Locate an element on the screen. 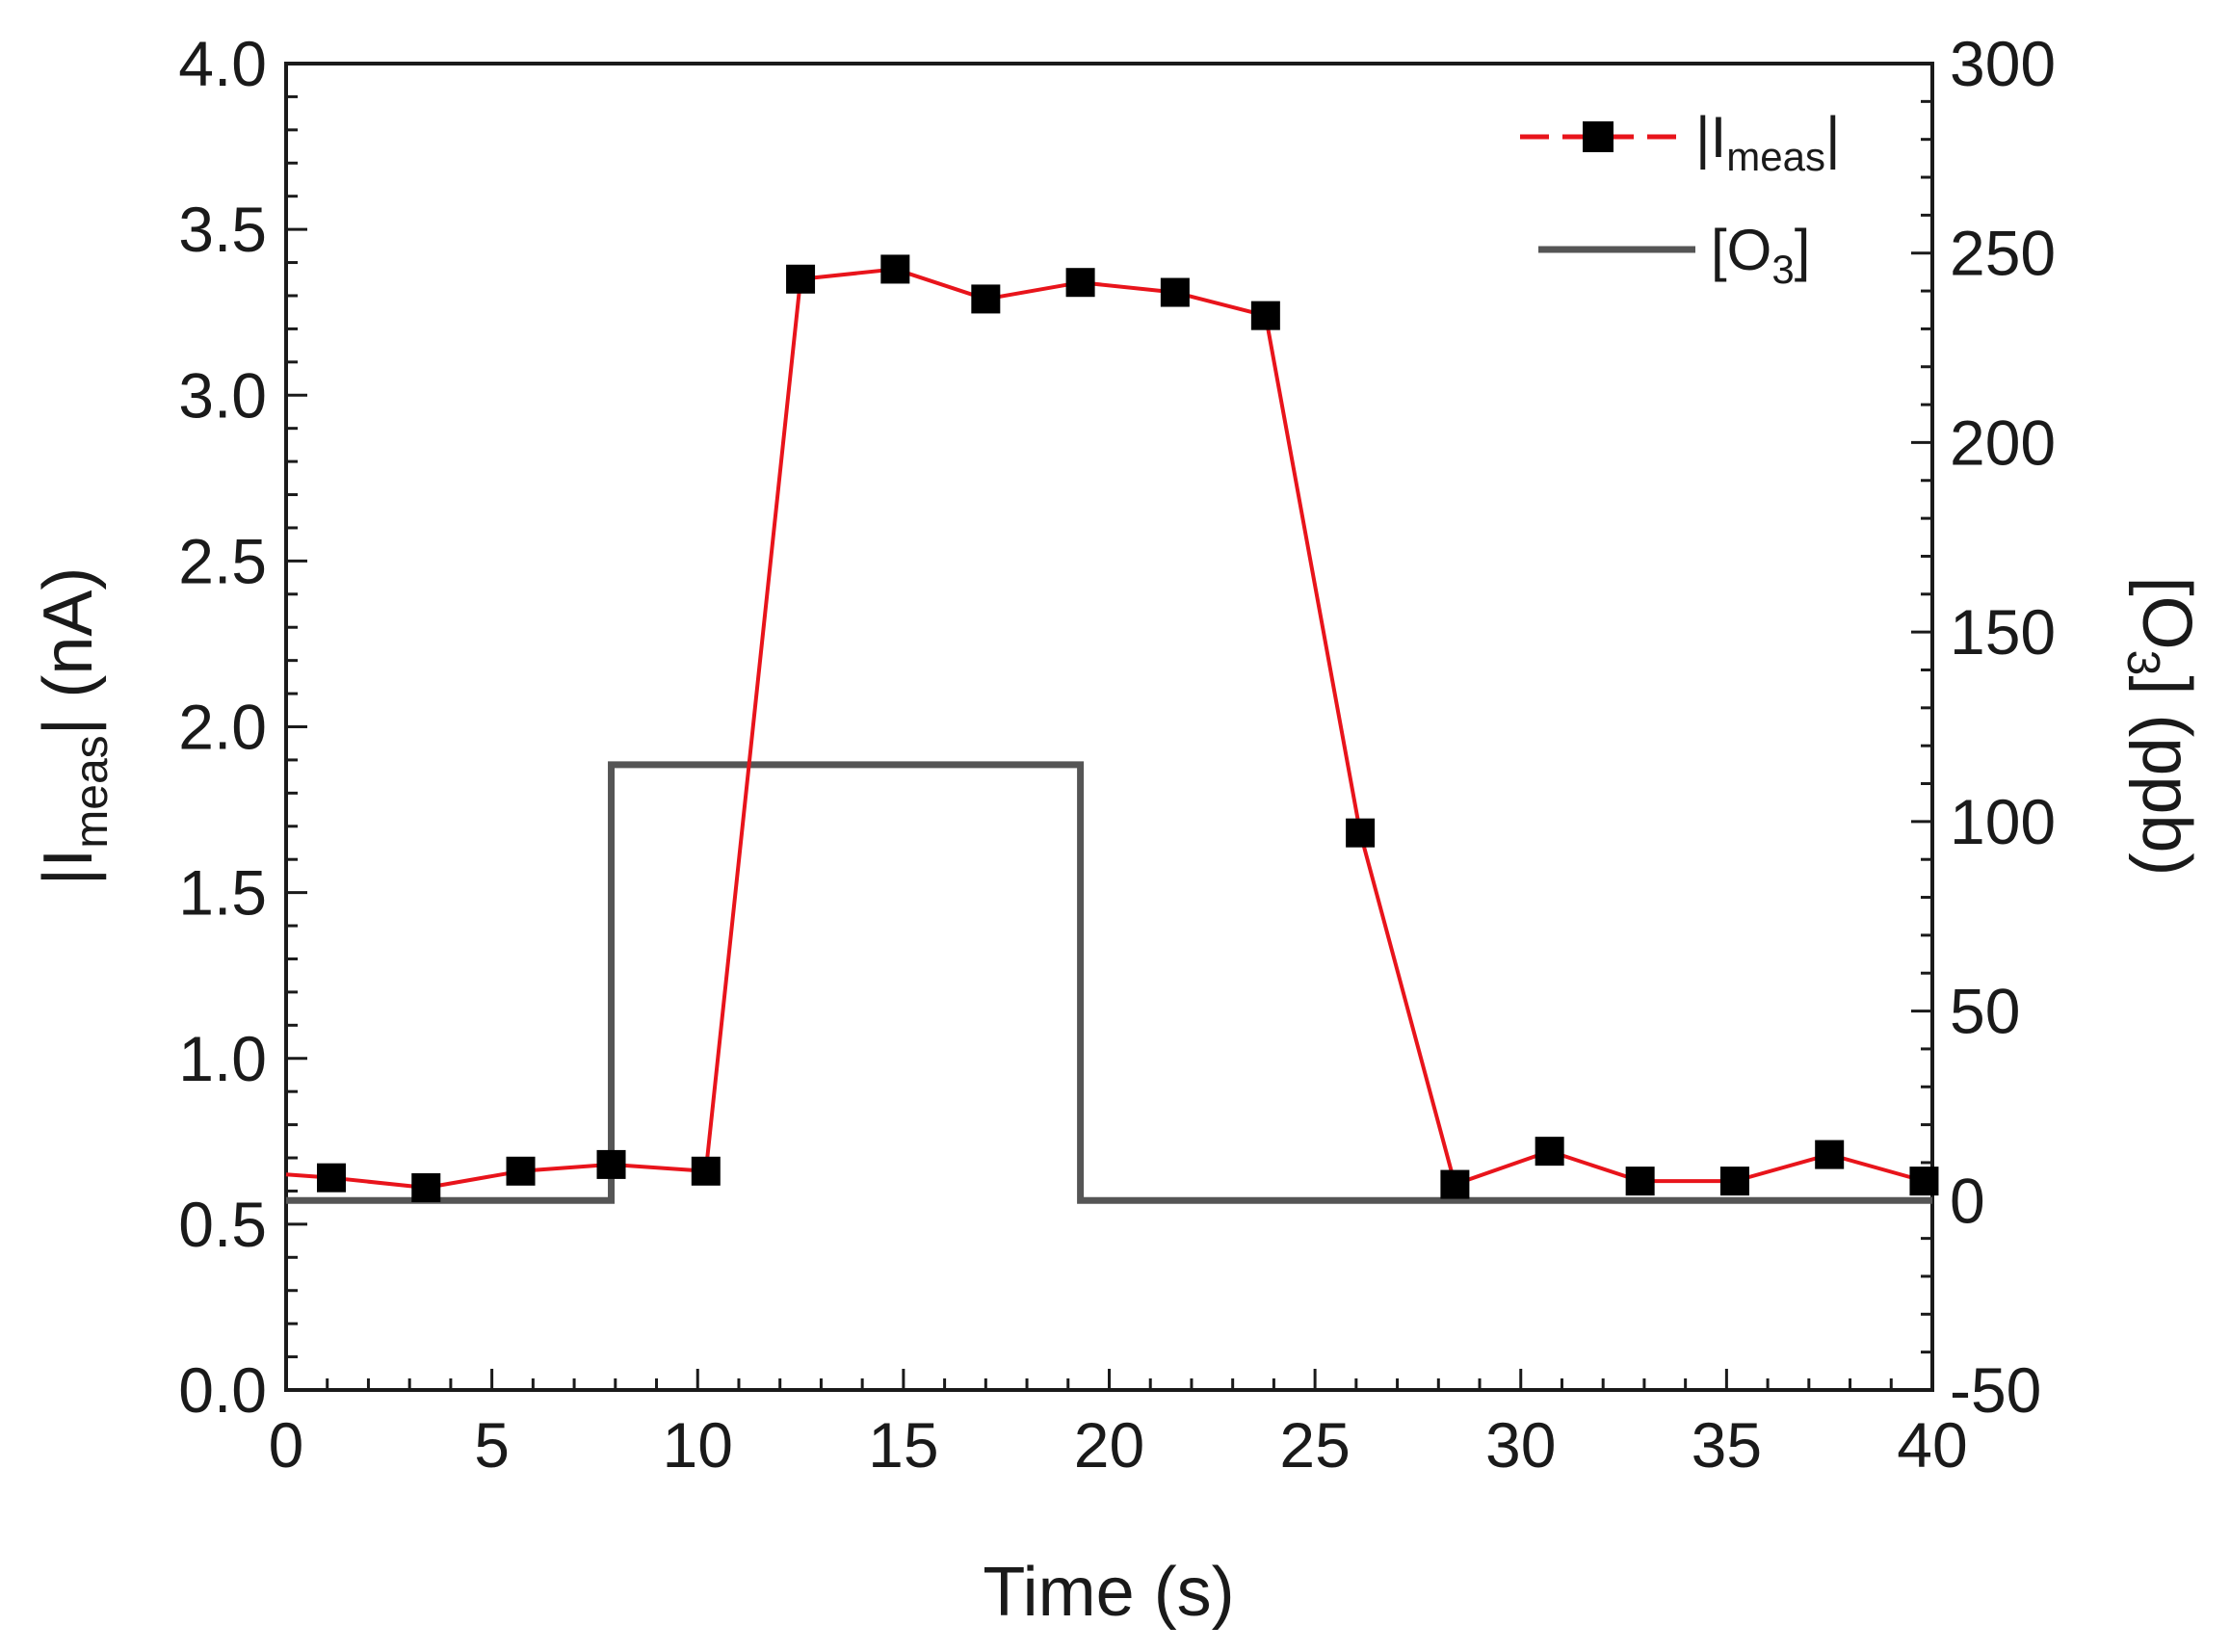 The width and height of the screenshot is (2230, 1652). y-left-tick-label: 4.0 is located at coordinates (222, 63).